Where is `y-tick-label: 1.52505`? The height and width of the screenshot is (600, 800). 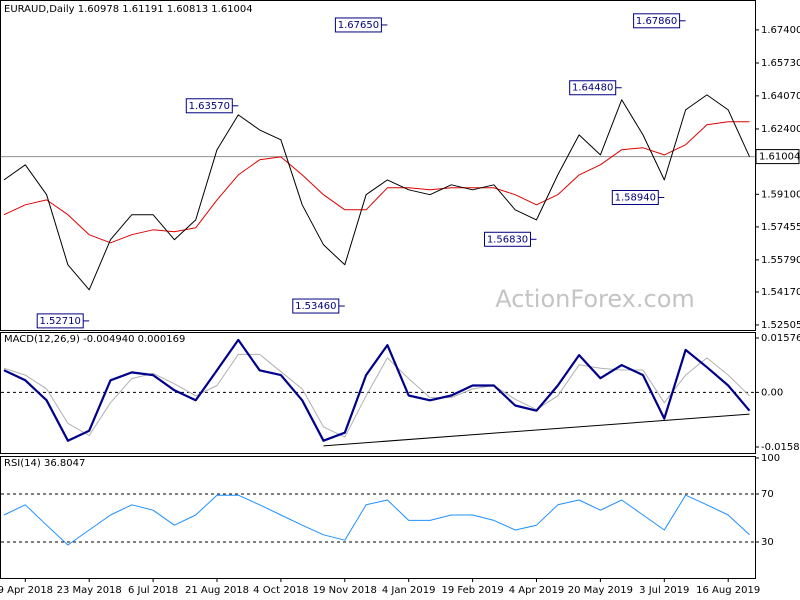
y-tick-label: 1.52505 is located at coordinates (780, 325).